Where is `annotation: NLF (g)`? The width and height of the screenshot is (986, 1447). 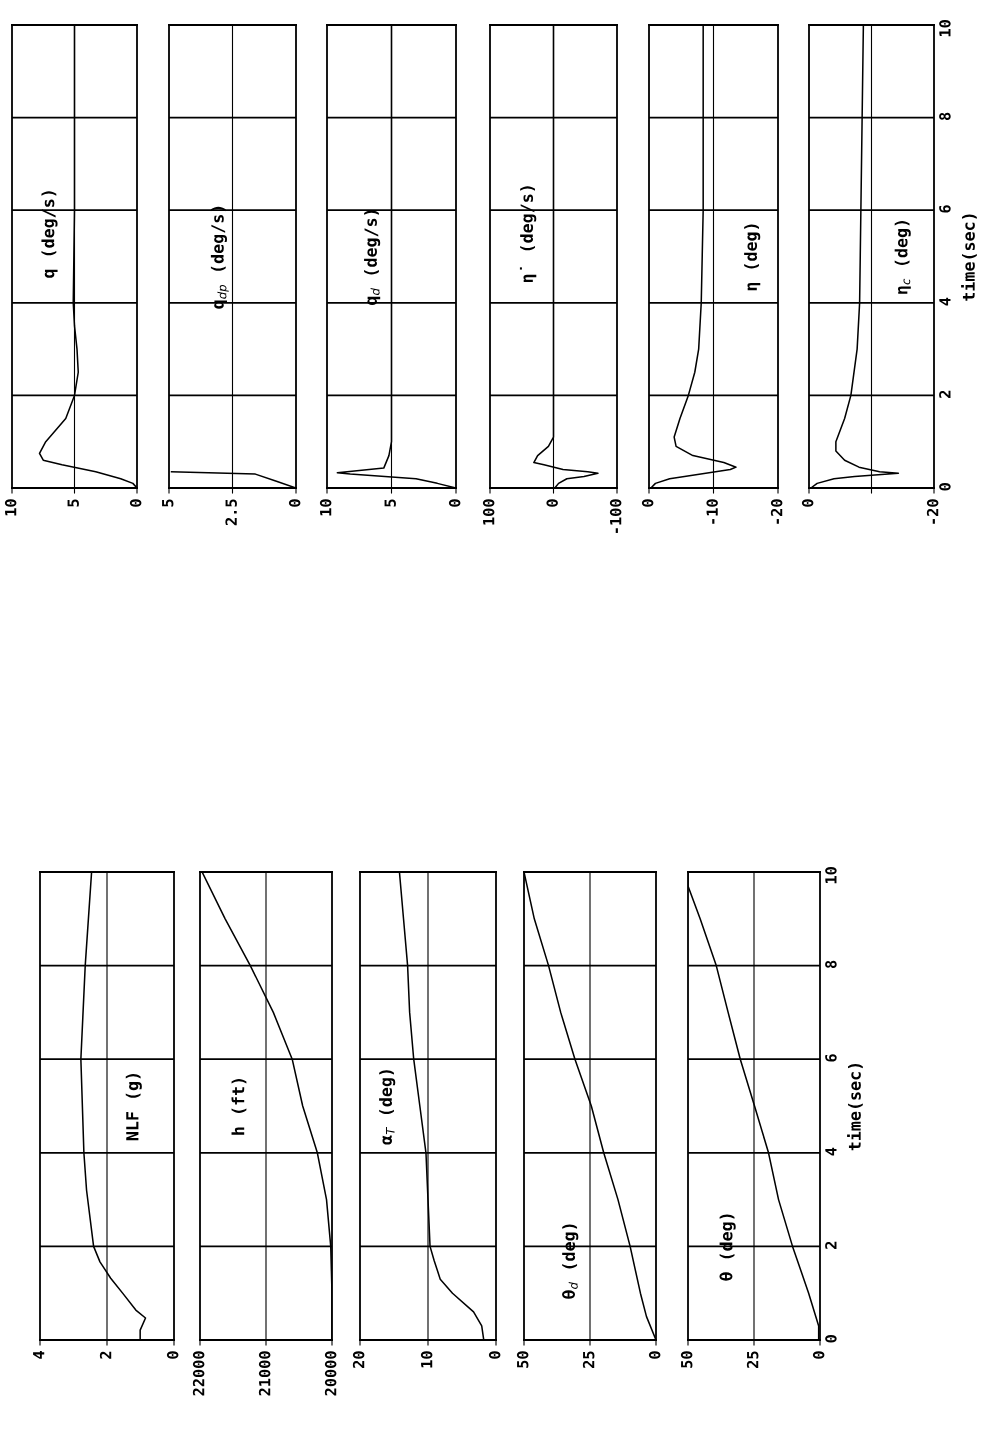 annotation: NLF (g) is located at coordinates (133, 1107).